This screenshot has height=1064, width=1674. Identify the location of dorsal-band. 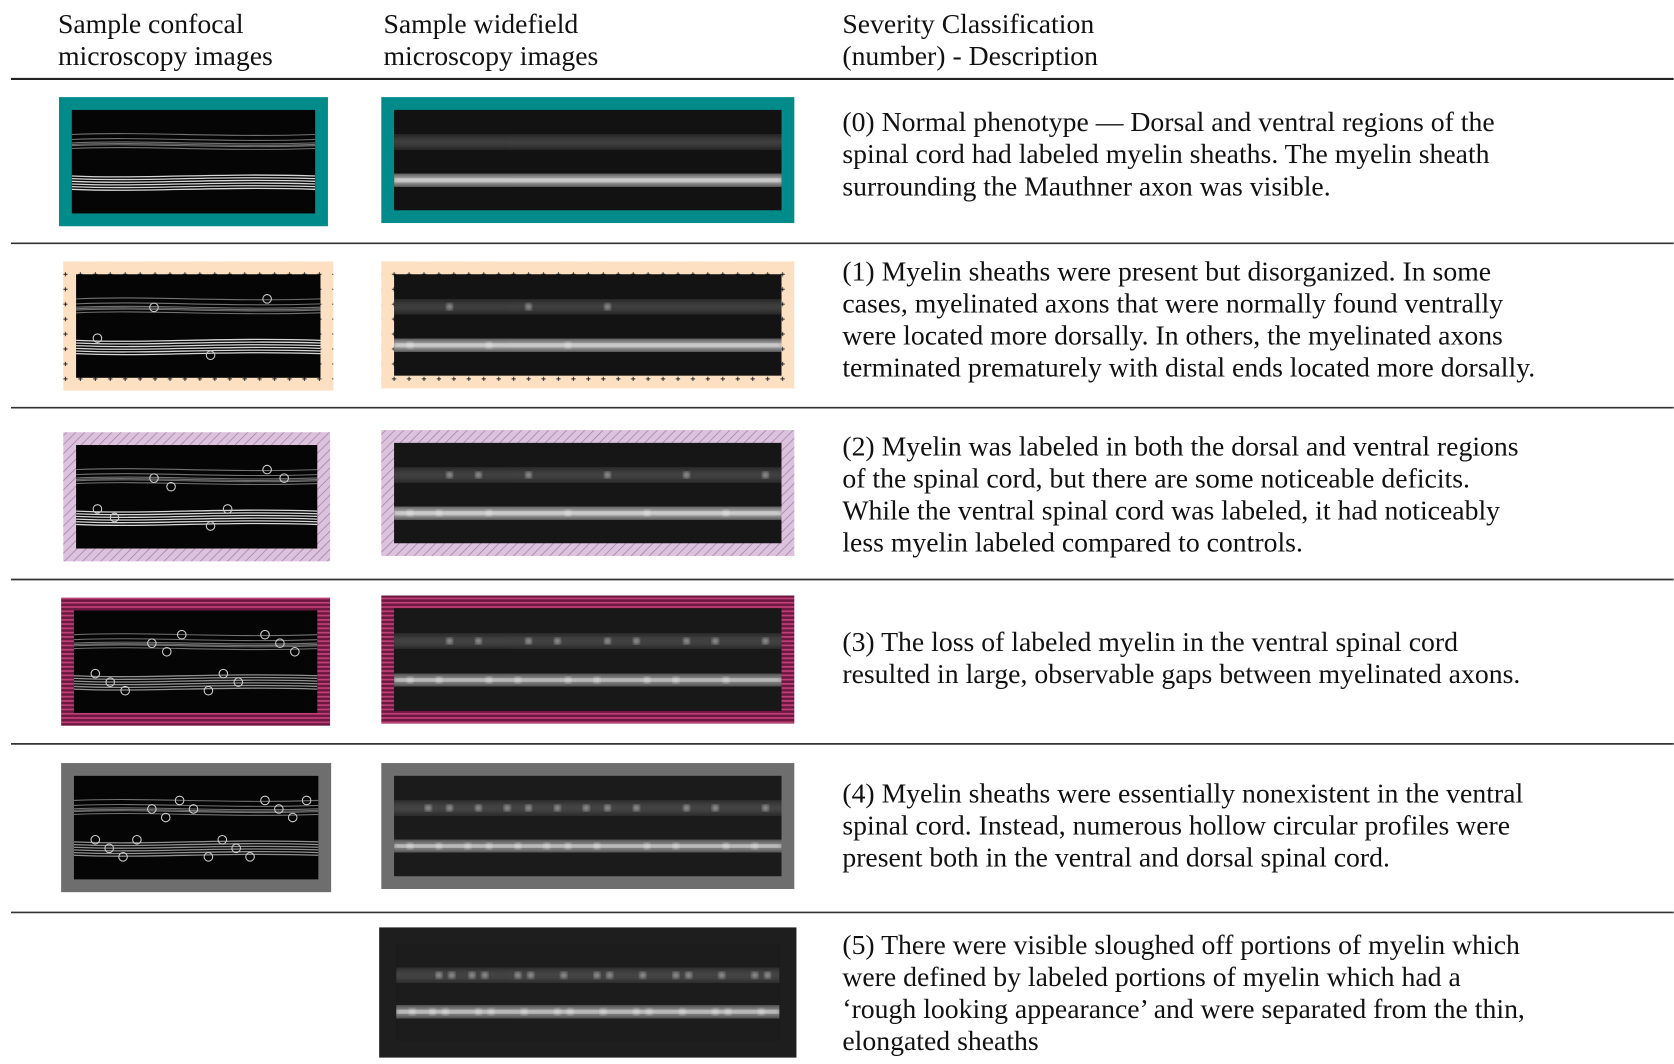
(588, 475).